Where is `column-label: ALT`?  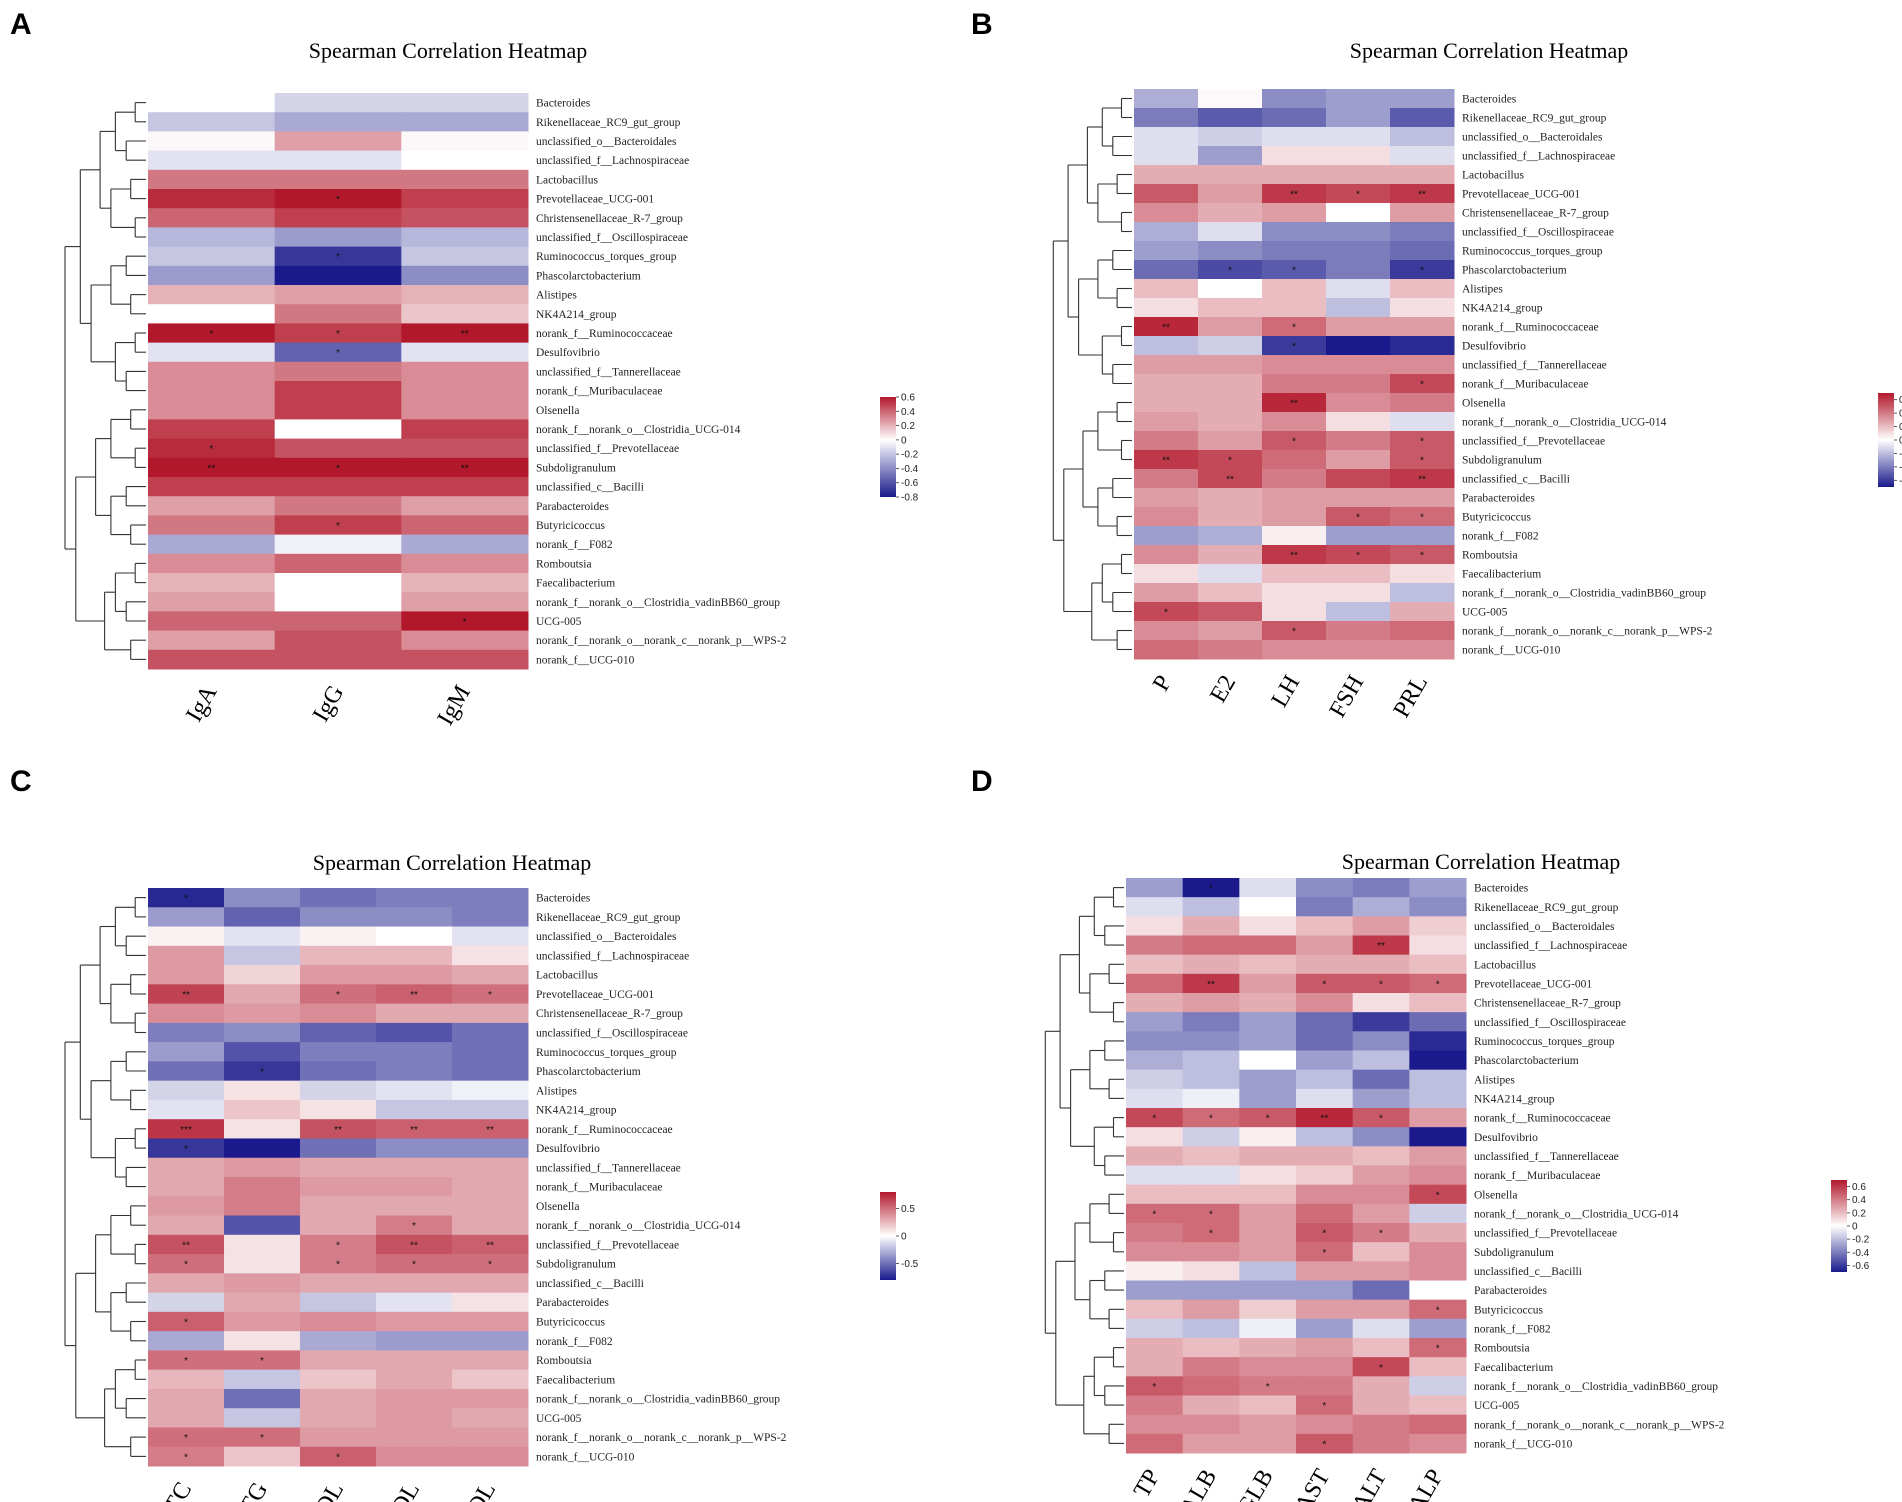
column-label: ALT is located at coordinates (1369, 1483).